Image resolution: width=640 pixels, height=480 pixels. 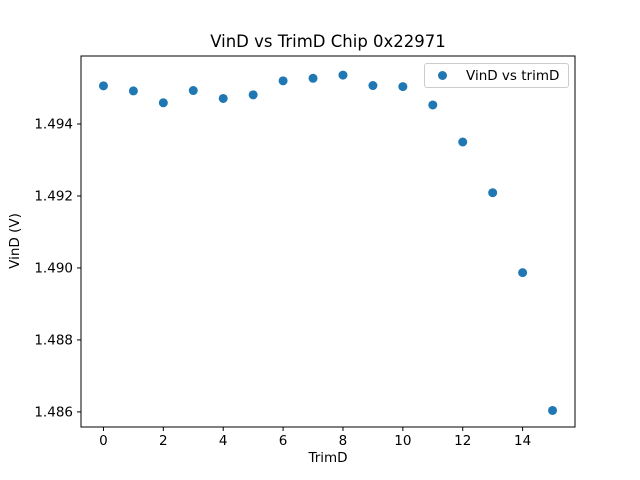 I want to click on legend-marker-circle-icon, so click(x=442, y=75).